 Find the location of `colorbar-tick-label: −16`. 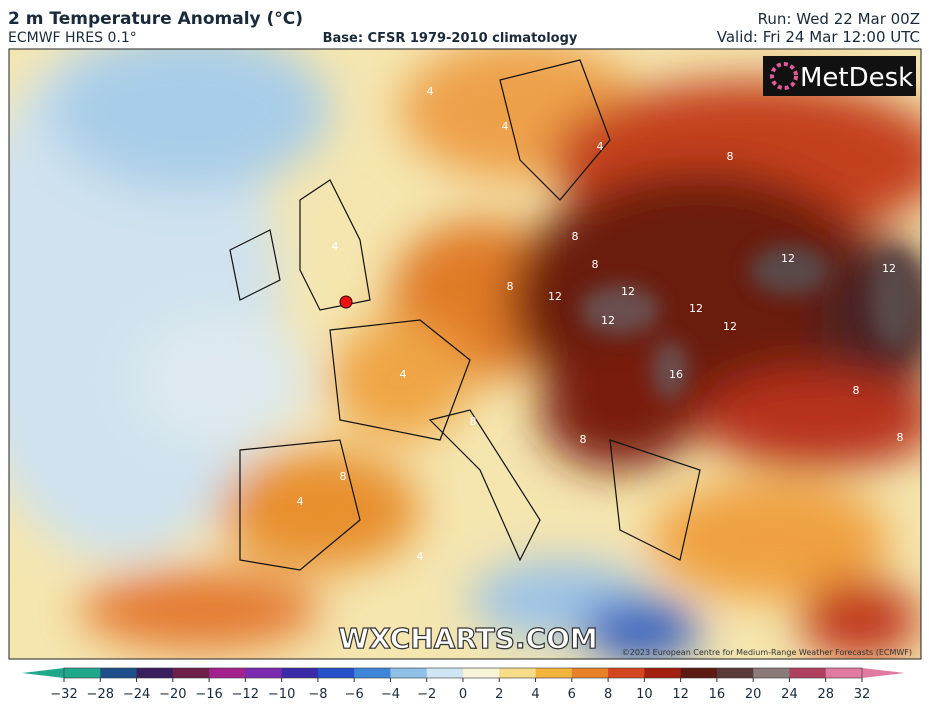

colorbar-tick-label: −16 is located at coordinates (208, 694).